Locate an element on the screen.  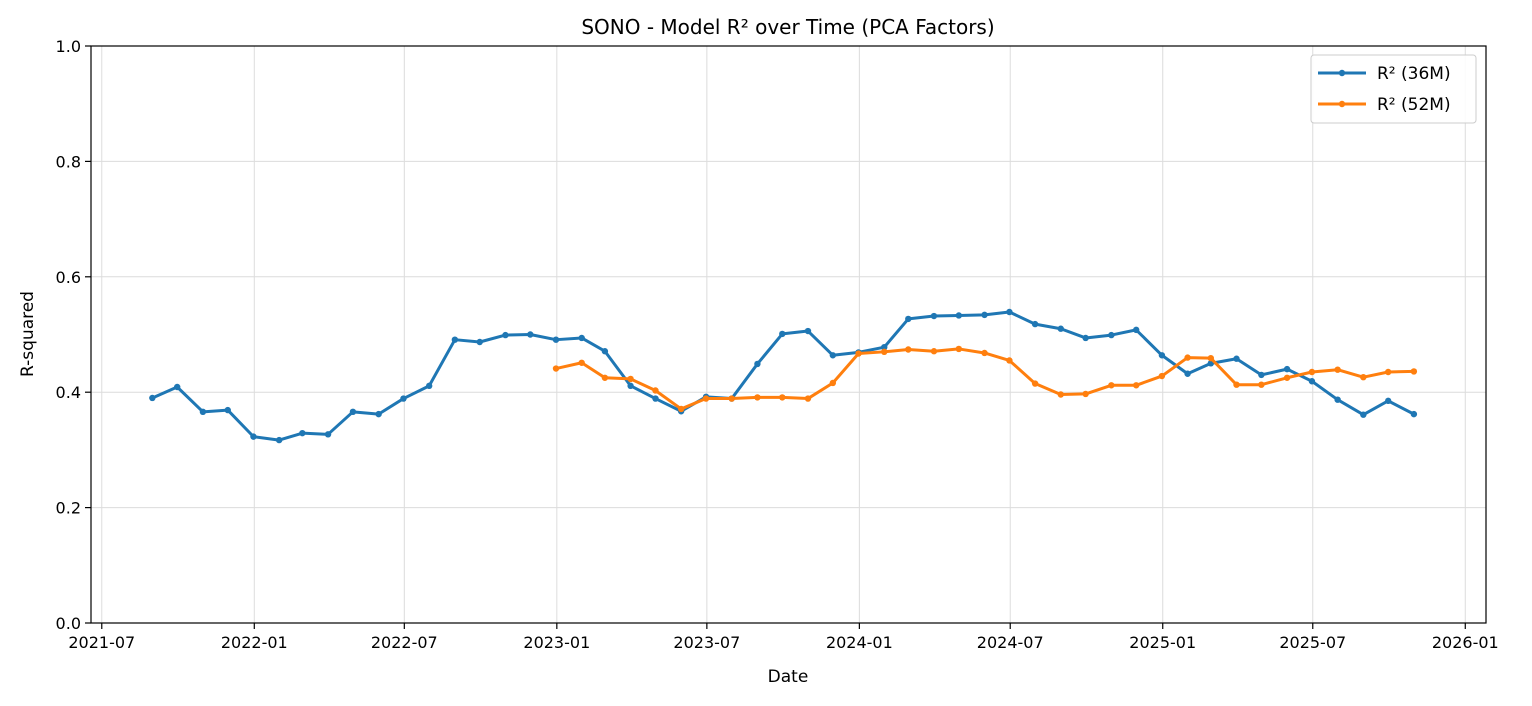
legend: R² (36M) R² (52M) is located at coordinates (1393, 89).